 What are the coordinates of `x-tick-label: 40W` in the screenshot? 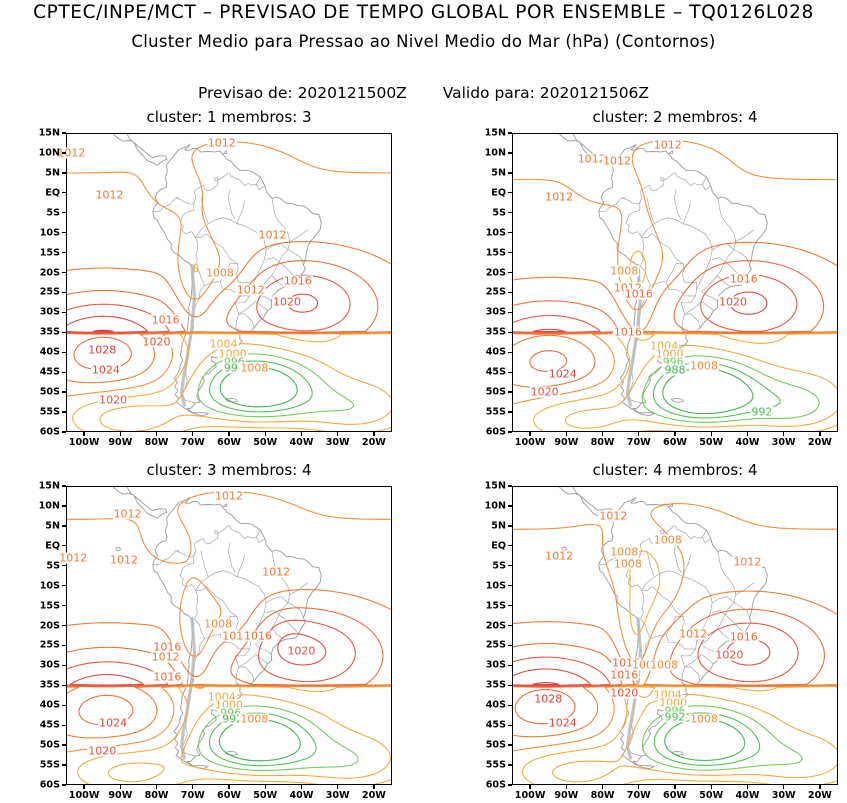 It's located at (301, 442).